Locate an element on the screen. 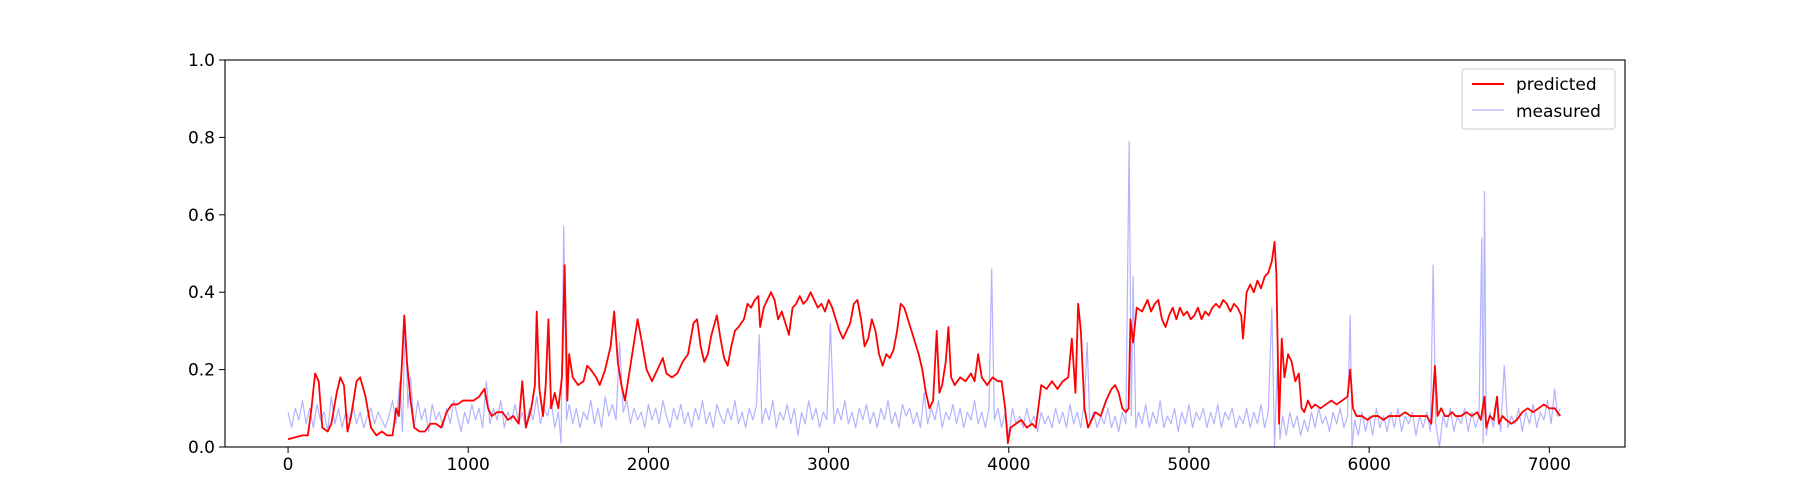 Image resolution: width=1800 pixels, height=500 pixels. x-tick-label: 6000 is located at coordinates (1369, 465).